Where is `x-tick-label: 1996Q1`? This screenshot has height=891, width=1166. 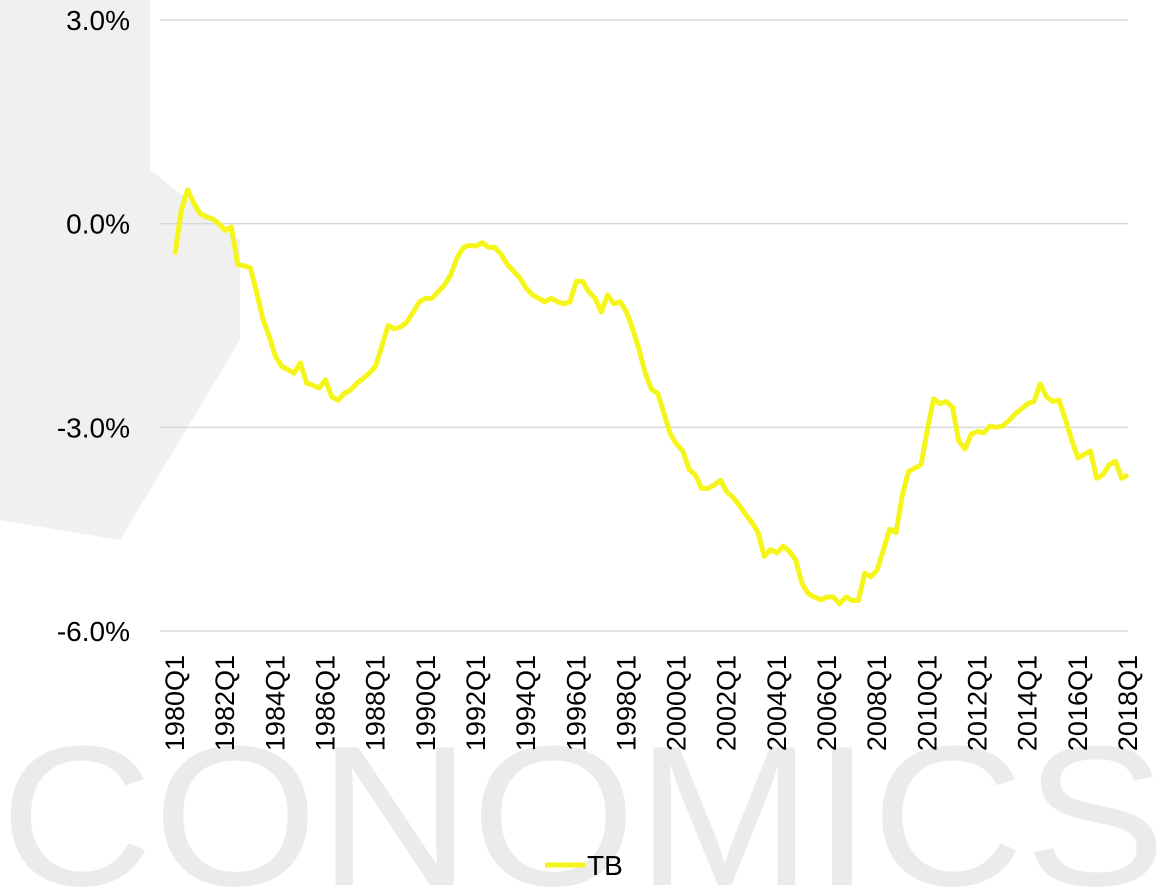 x-tick-label: 1996Q1 is located at coordinates (576, 703).